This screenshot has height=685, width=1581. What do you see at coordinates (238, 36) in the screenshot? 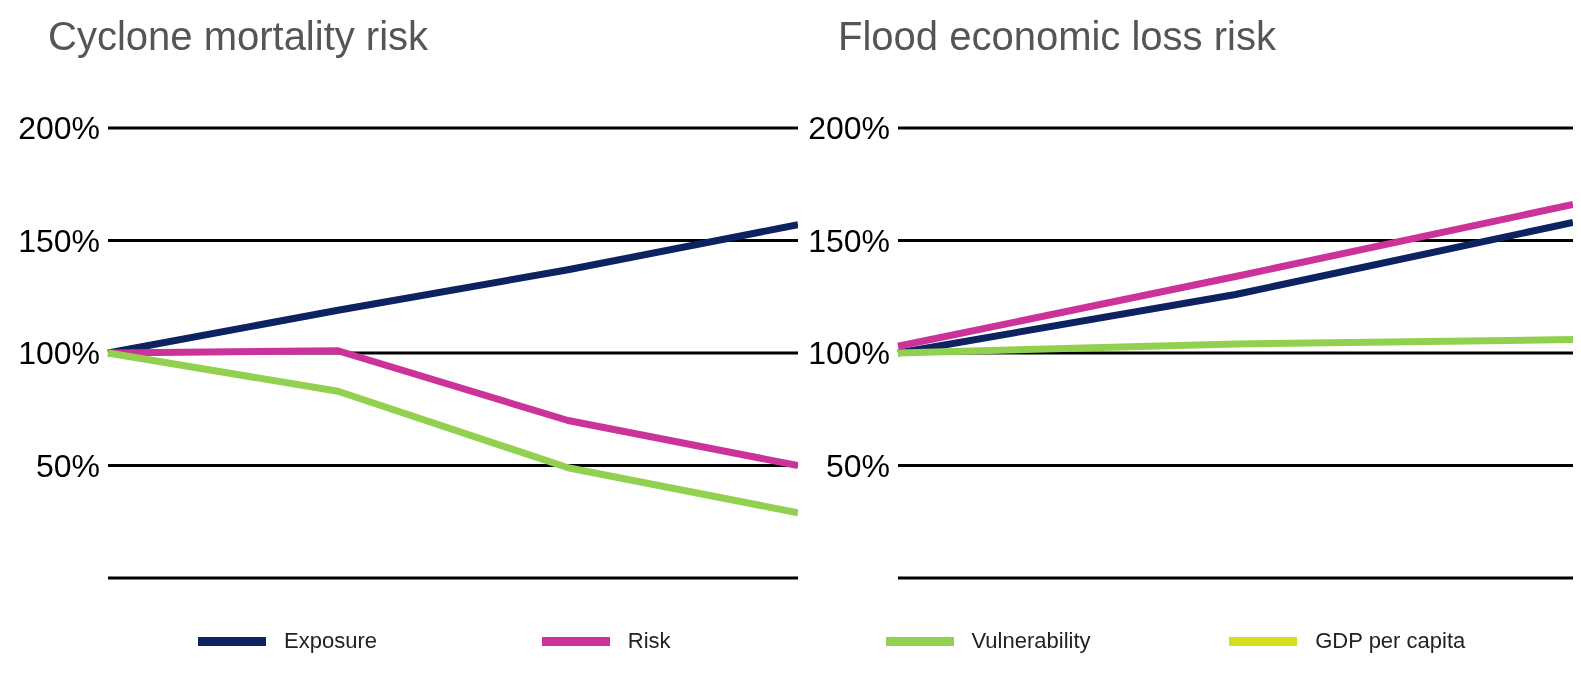
I see `chart-title: Cyclone mortality risk` at bounding box center [238, 36].